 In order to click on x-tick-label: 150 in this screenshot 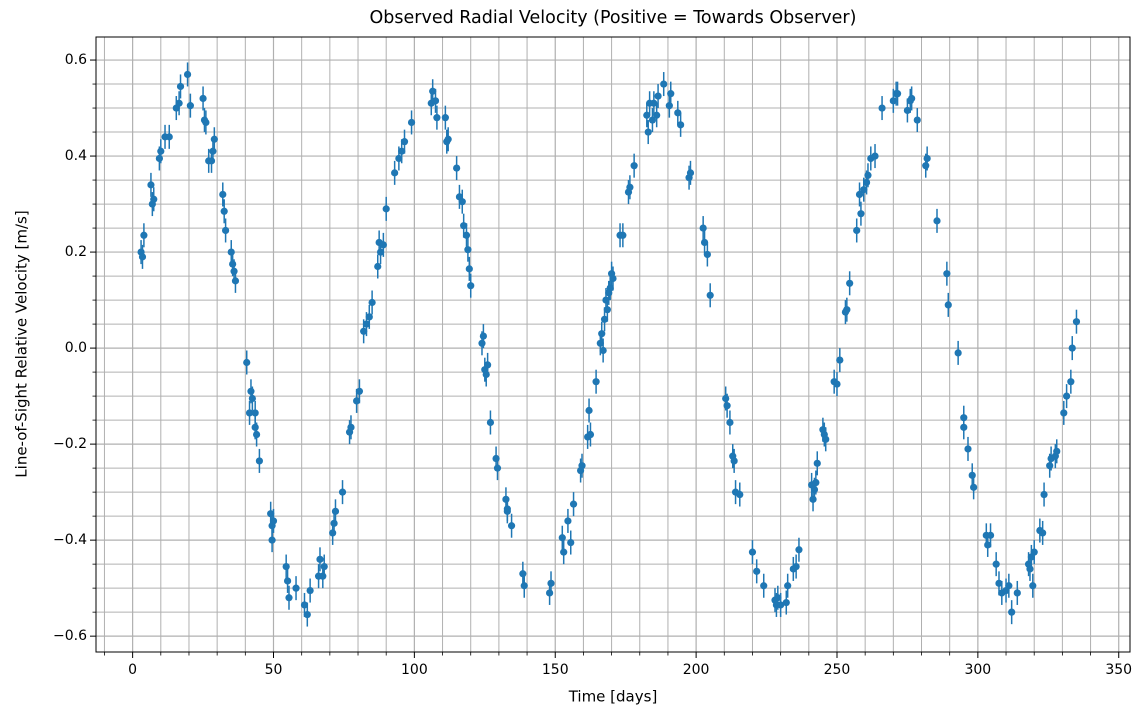, I will do `click(555, 670)`.